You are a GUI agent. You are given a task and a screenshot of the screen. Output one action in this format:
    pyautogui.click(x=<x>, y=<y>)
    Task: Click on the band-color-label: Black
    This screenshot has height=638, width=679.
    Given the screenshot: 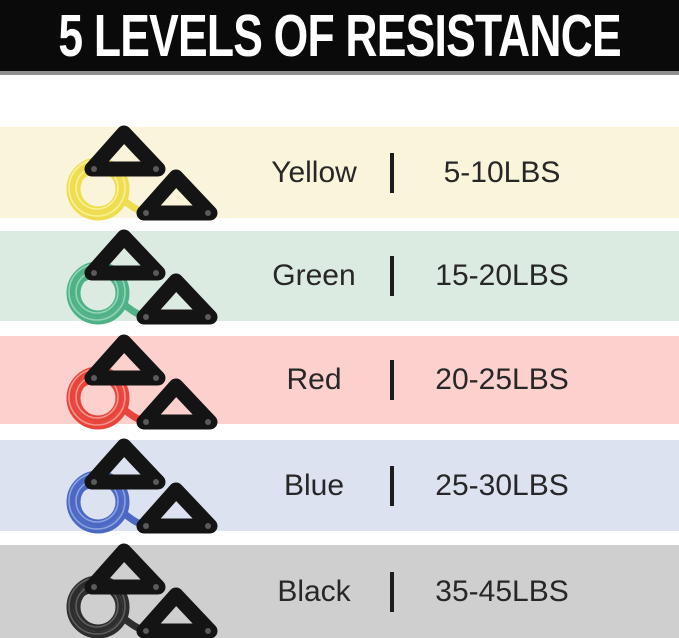 What is the action you would take?
    pyautogui.click(x=314, y=591)
    